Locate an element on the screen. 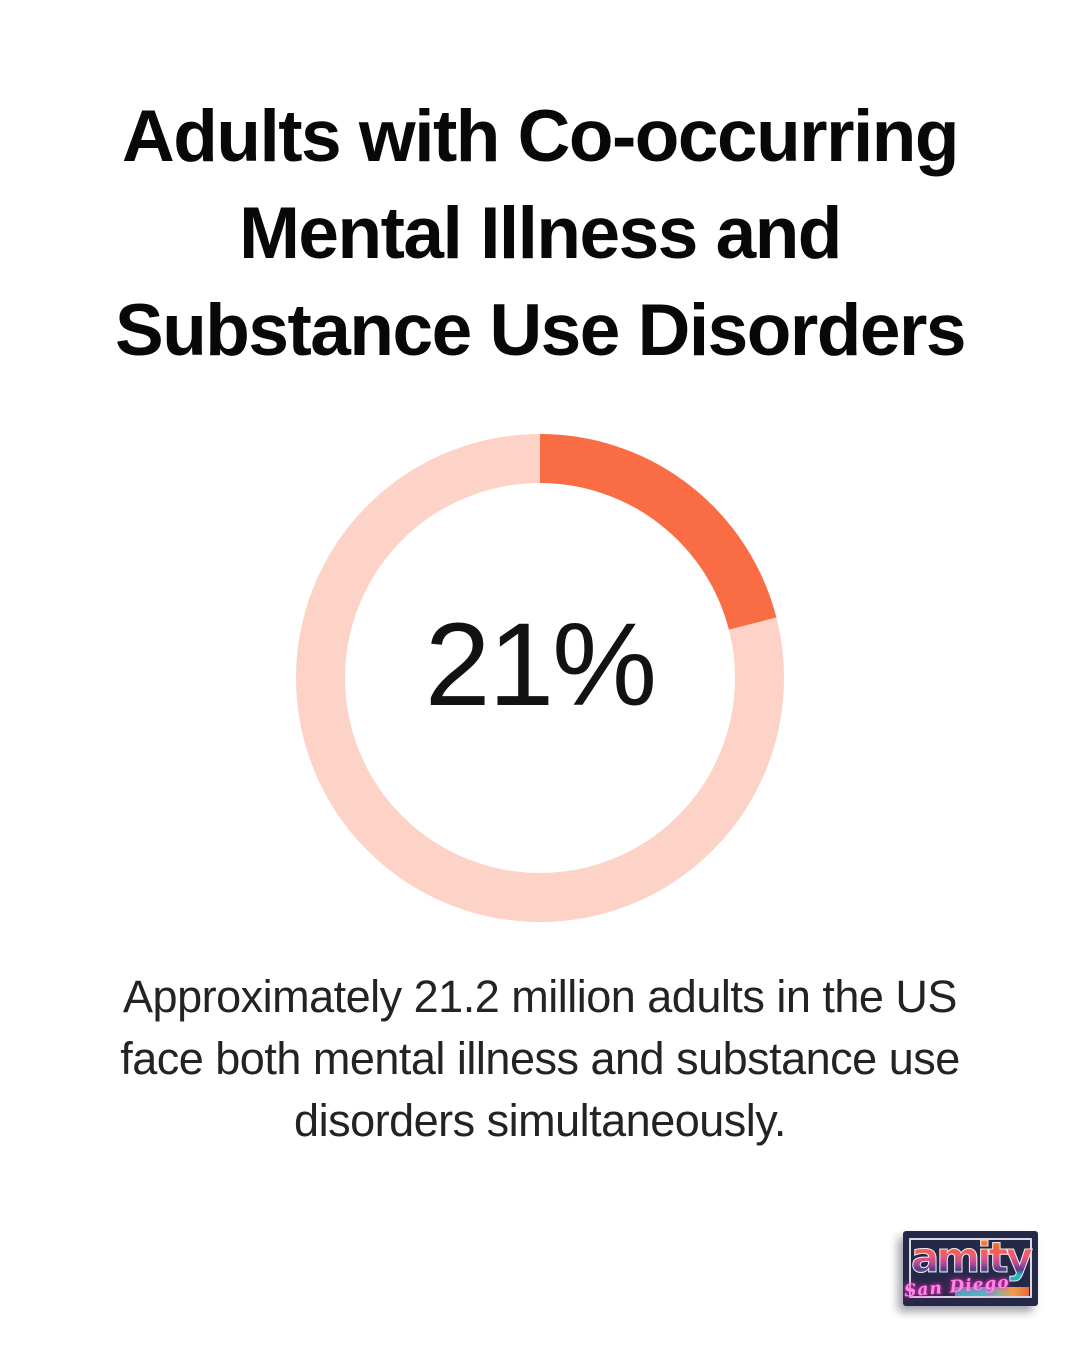 This screenshot has height=1348, width=1080. logo-frame is located at coordinates (970, 1268).